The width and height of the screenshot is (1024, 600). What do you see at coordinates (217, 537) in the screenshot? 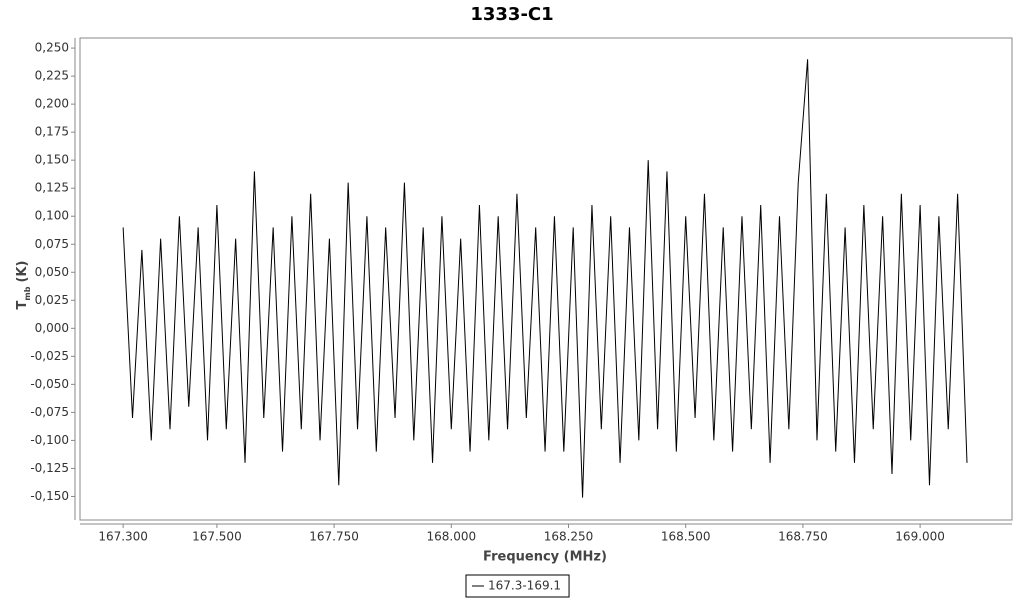
I see `x-tick-label: 167.500` at bounding box center [217, 537].